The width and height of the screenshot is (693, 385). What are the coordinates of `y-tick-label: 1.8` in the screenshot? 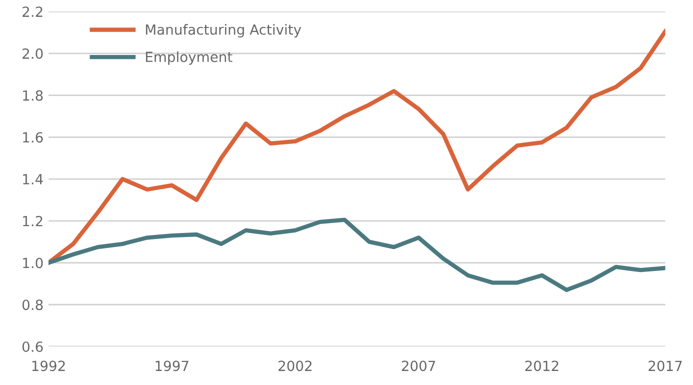 It's located at (33, 95).